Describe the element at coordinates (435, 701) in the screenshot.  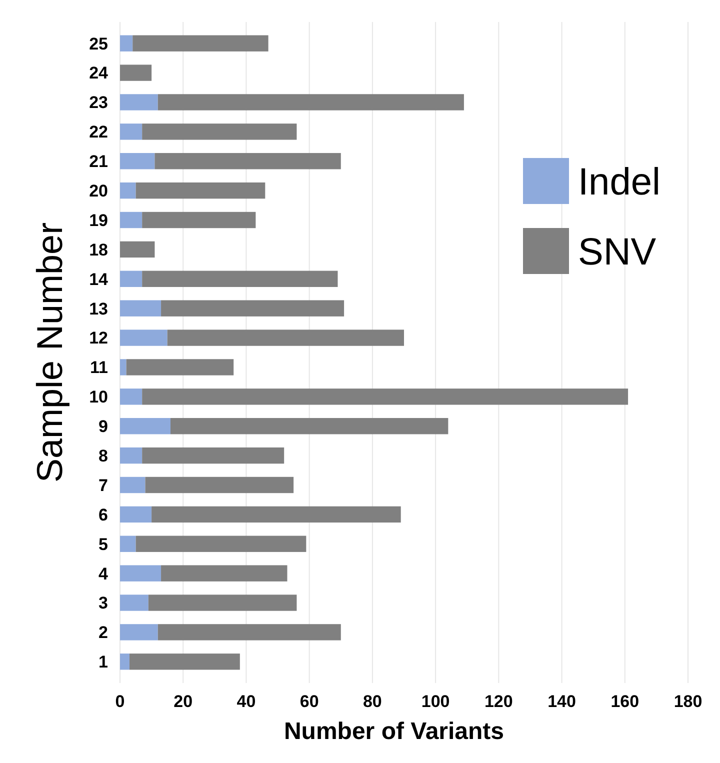
I see `x-tick-label: 100` at that location.